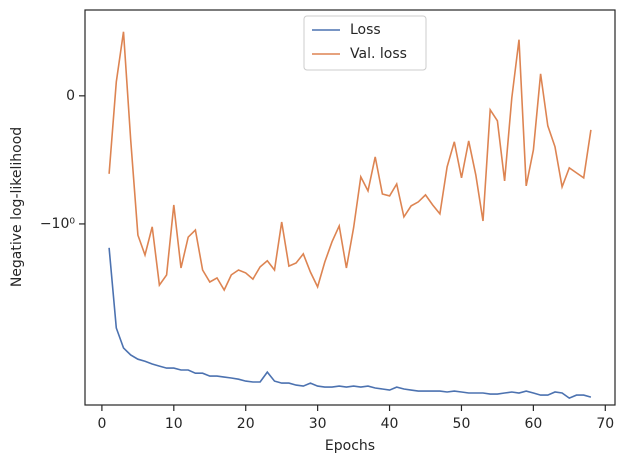 This screenshot has width=626, height=463. I want to click on y-axis-label: Negative log-likelihood, so click(17, 207).